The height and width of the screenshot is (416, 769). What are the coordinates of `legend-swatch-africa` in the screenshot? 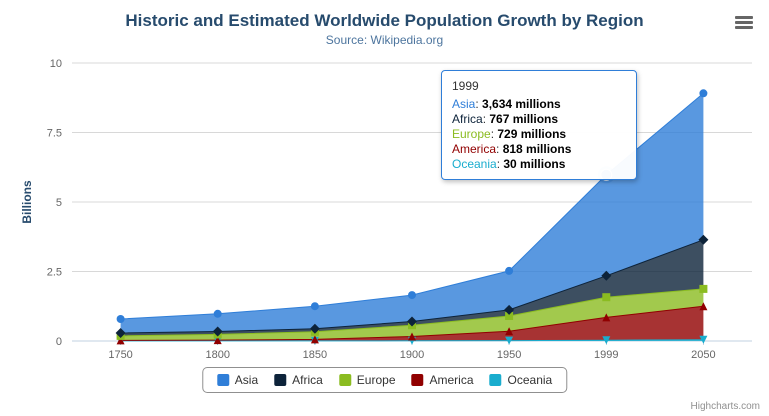 It's located at (280, 380).